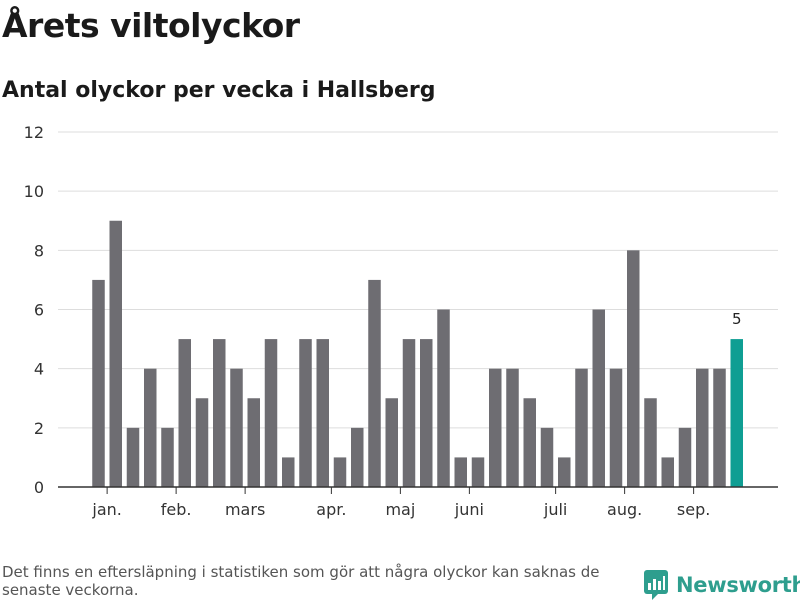 This screenshot has width=800, height=600. I want to click on x-tick-label: mars, so click(245, 509).